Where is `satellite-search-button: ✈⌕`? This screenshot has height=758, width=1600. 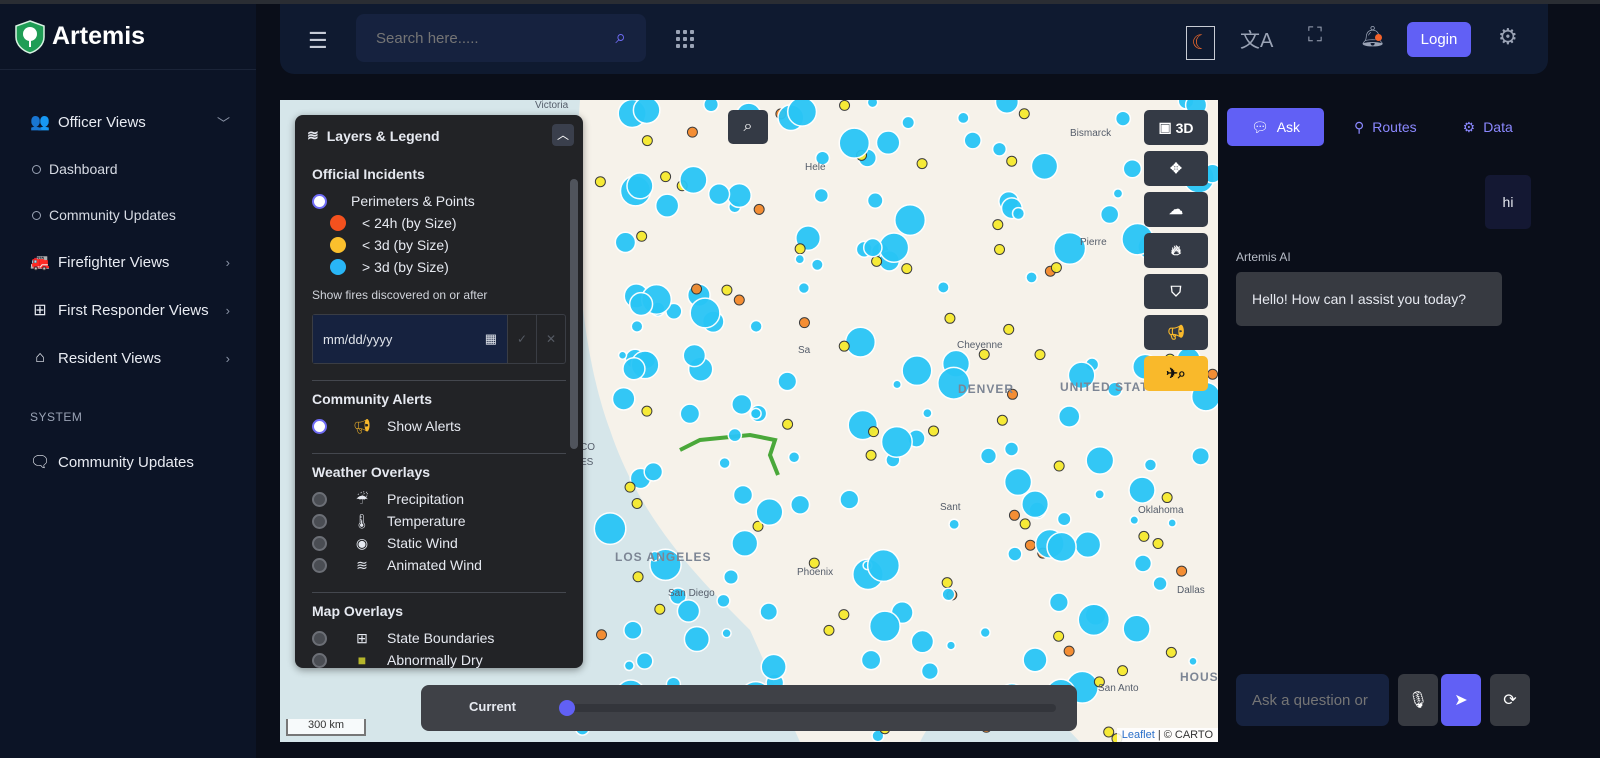 satellite-search-button: ✈⌕ is located at coordinates (1176, 373).